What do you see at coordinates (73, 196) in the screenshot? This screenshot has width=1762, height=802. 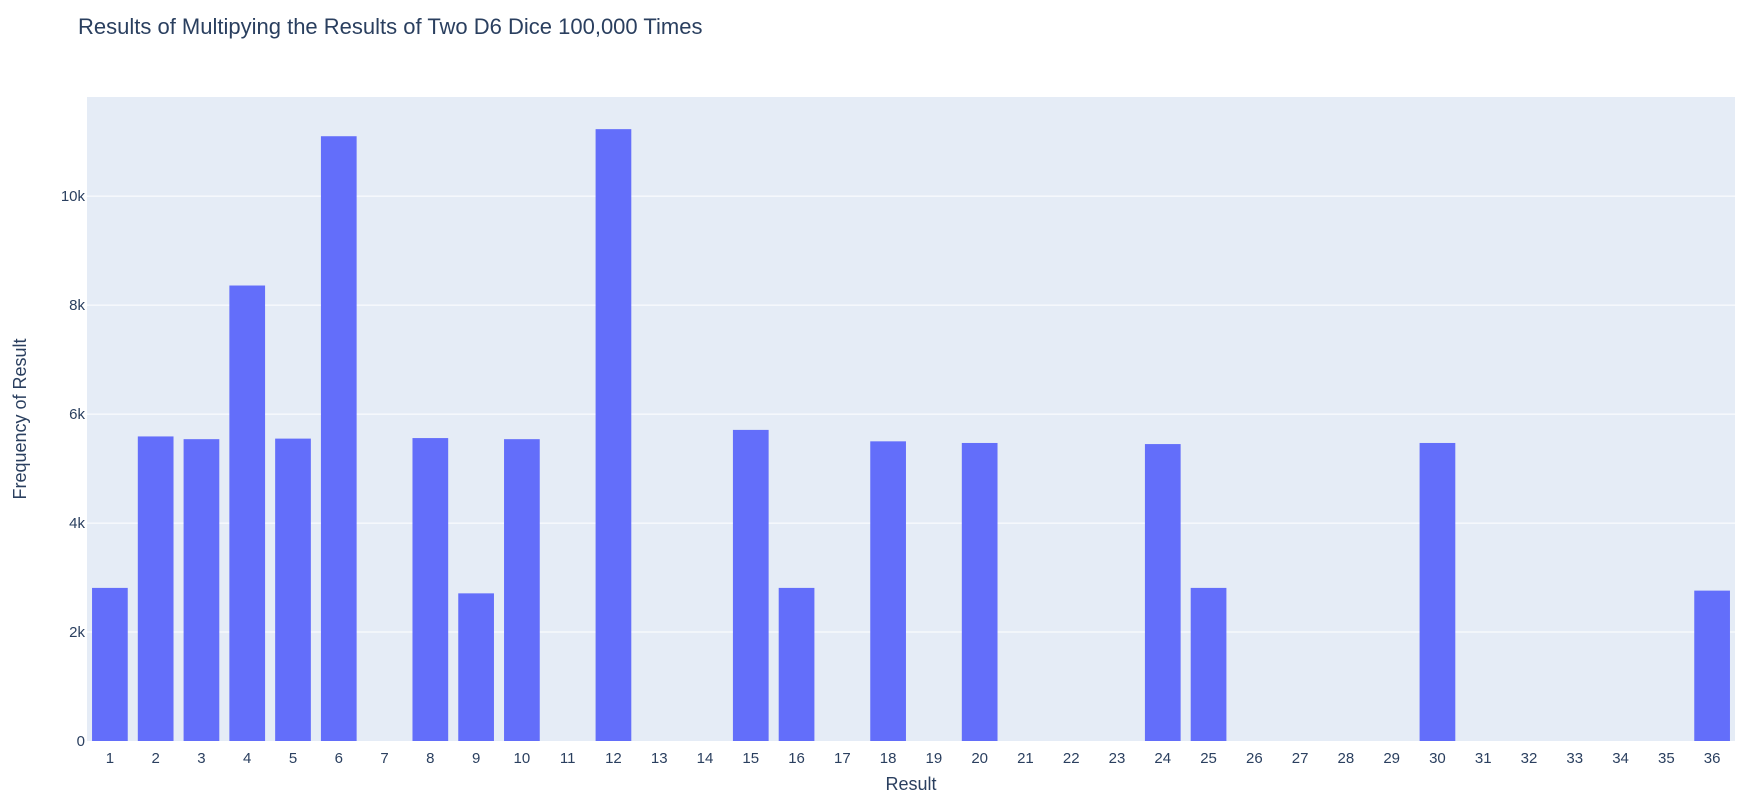 I see `y-tick-label: 10k` at bounding box center [73, 196].